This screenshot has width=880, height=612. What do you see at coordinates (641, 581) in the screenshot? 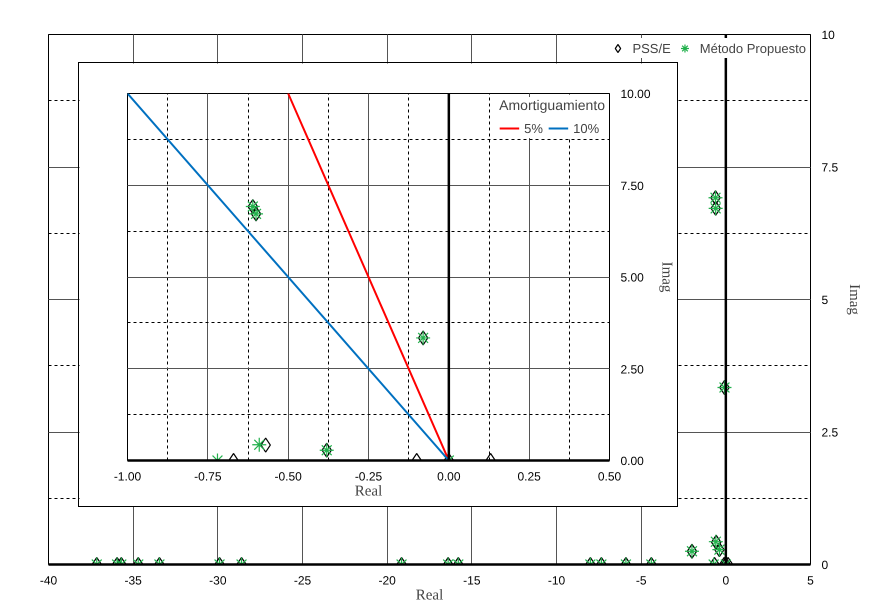
I see `x-tick-label: -5` at bounding box center [641, 581].